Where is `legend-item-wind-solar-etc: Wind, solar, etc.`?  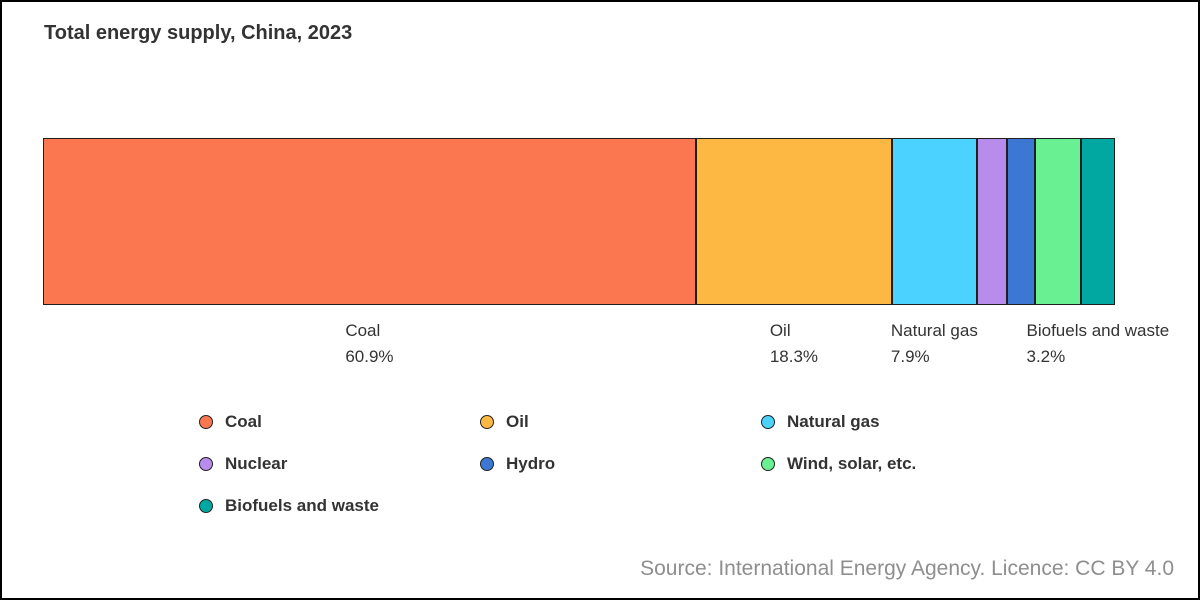
legend-item-wind-solar-etc: Wind, solar, etc. is located at coordinates (838, 464).